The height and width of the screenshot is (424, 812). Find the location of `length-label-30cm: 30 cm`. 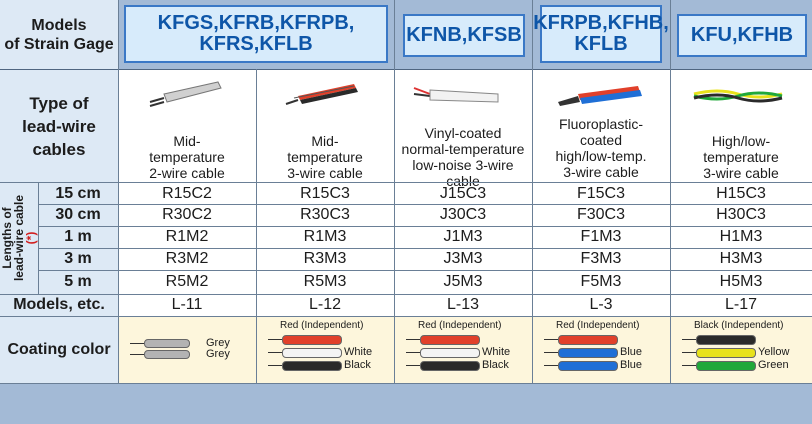

length-label-30cm: 30 cm is located at coordinates (78, 215).